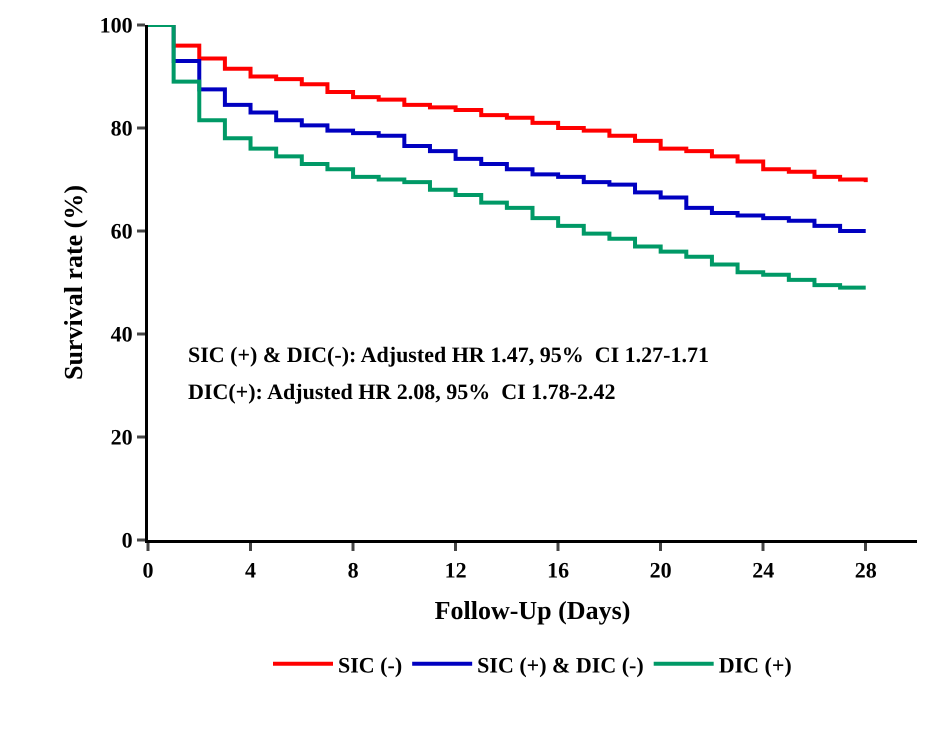 The width and height of the screenshot is (949, 733). Describe the element at coordinates (121, 128) in the screenshot. I see `y-tick-label: 80` at that location.